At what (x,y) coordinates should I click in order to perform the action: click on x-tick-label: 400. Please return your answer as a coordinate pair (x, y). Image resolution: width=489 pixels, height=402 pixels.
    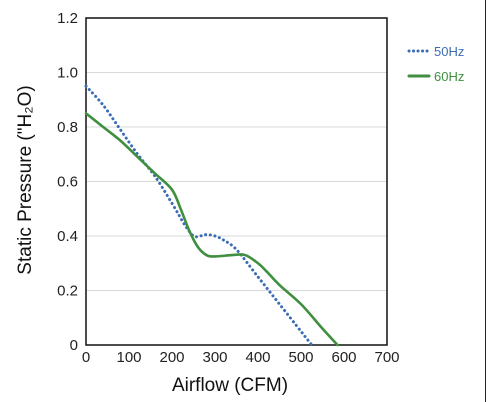
    Looking at the image, I should click on (257, 357).